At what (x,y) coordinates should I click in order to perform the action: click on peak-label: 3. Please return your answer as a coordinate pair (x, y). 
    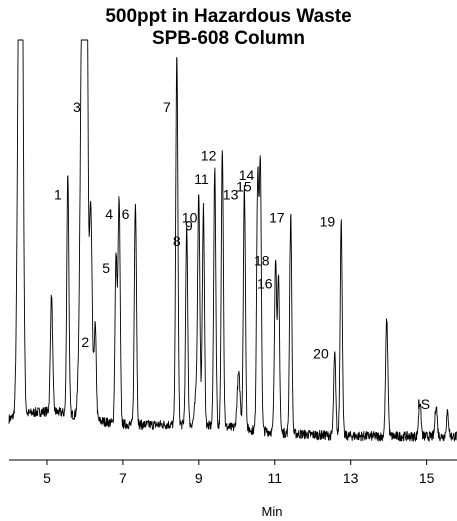
    Looking at the image, I should click on (77, 107).